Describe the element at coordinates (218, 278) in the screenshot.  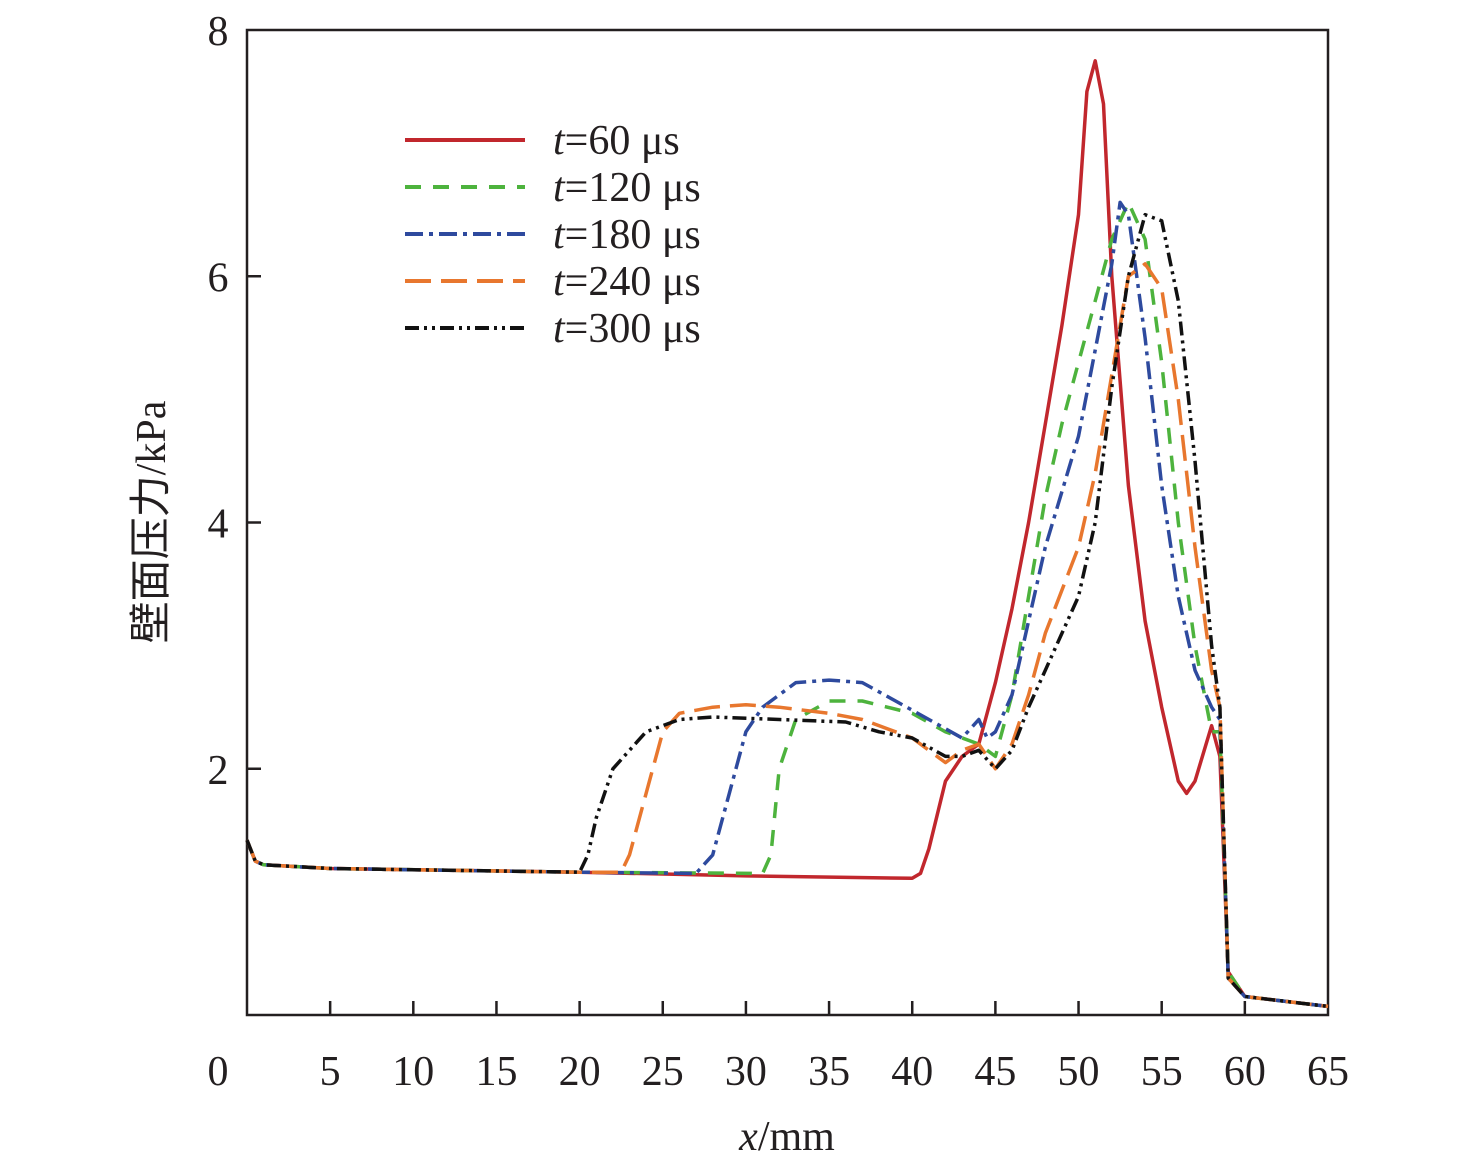
I see `y-tick-label: 6` at that location.